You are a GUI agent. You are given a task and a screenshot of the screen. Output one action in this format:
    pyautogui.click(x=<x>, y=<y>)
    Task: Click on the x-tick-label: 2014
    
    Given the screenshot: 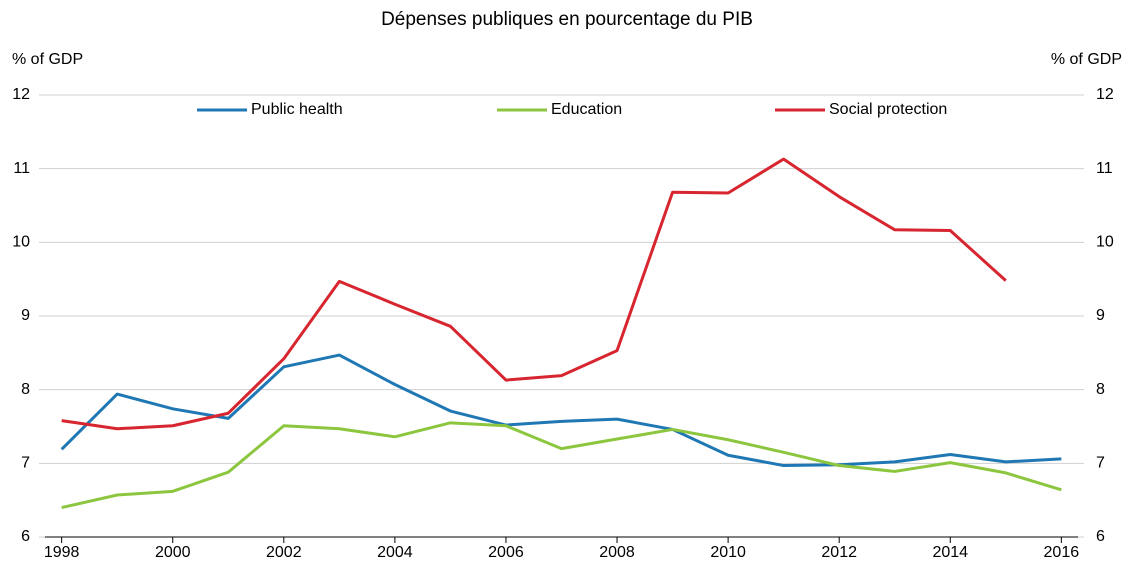 What is the action you would take?
    pyautogui.click(x=950, y=552)
    